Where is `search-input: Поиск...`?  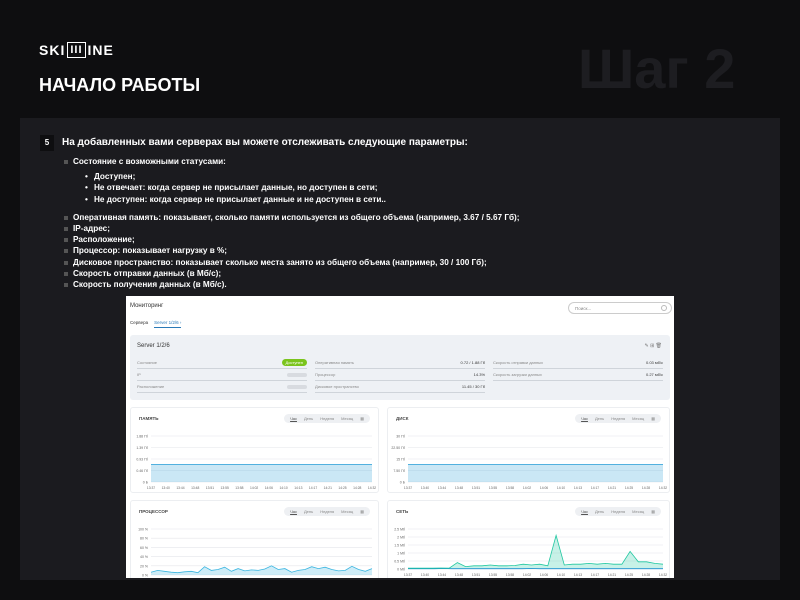
search-input: Поиск... is located at coordinates (620, 308).